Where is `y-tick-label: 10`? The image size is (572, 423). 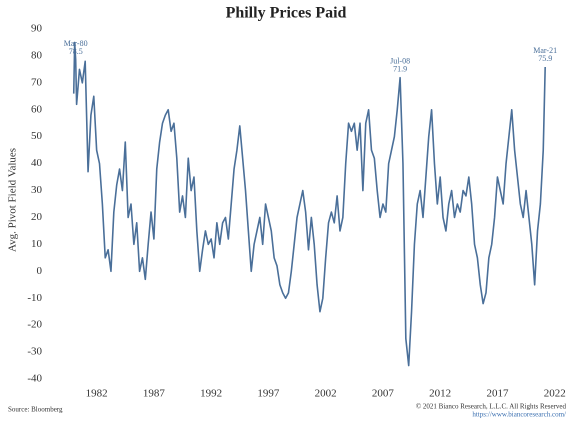
y-tick-label: 10 is located at coordinates (37, 244).